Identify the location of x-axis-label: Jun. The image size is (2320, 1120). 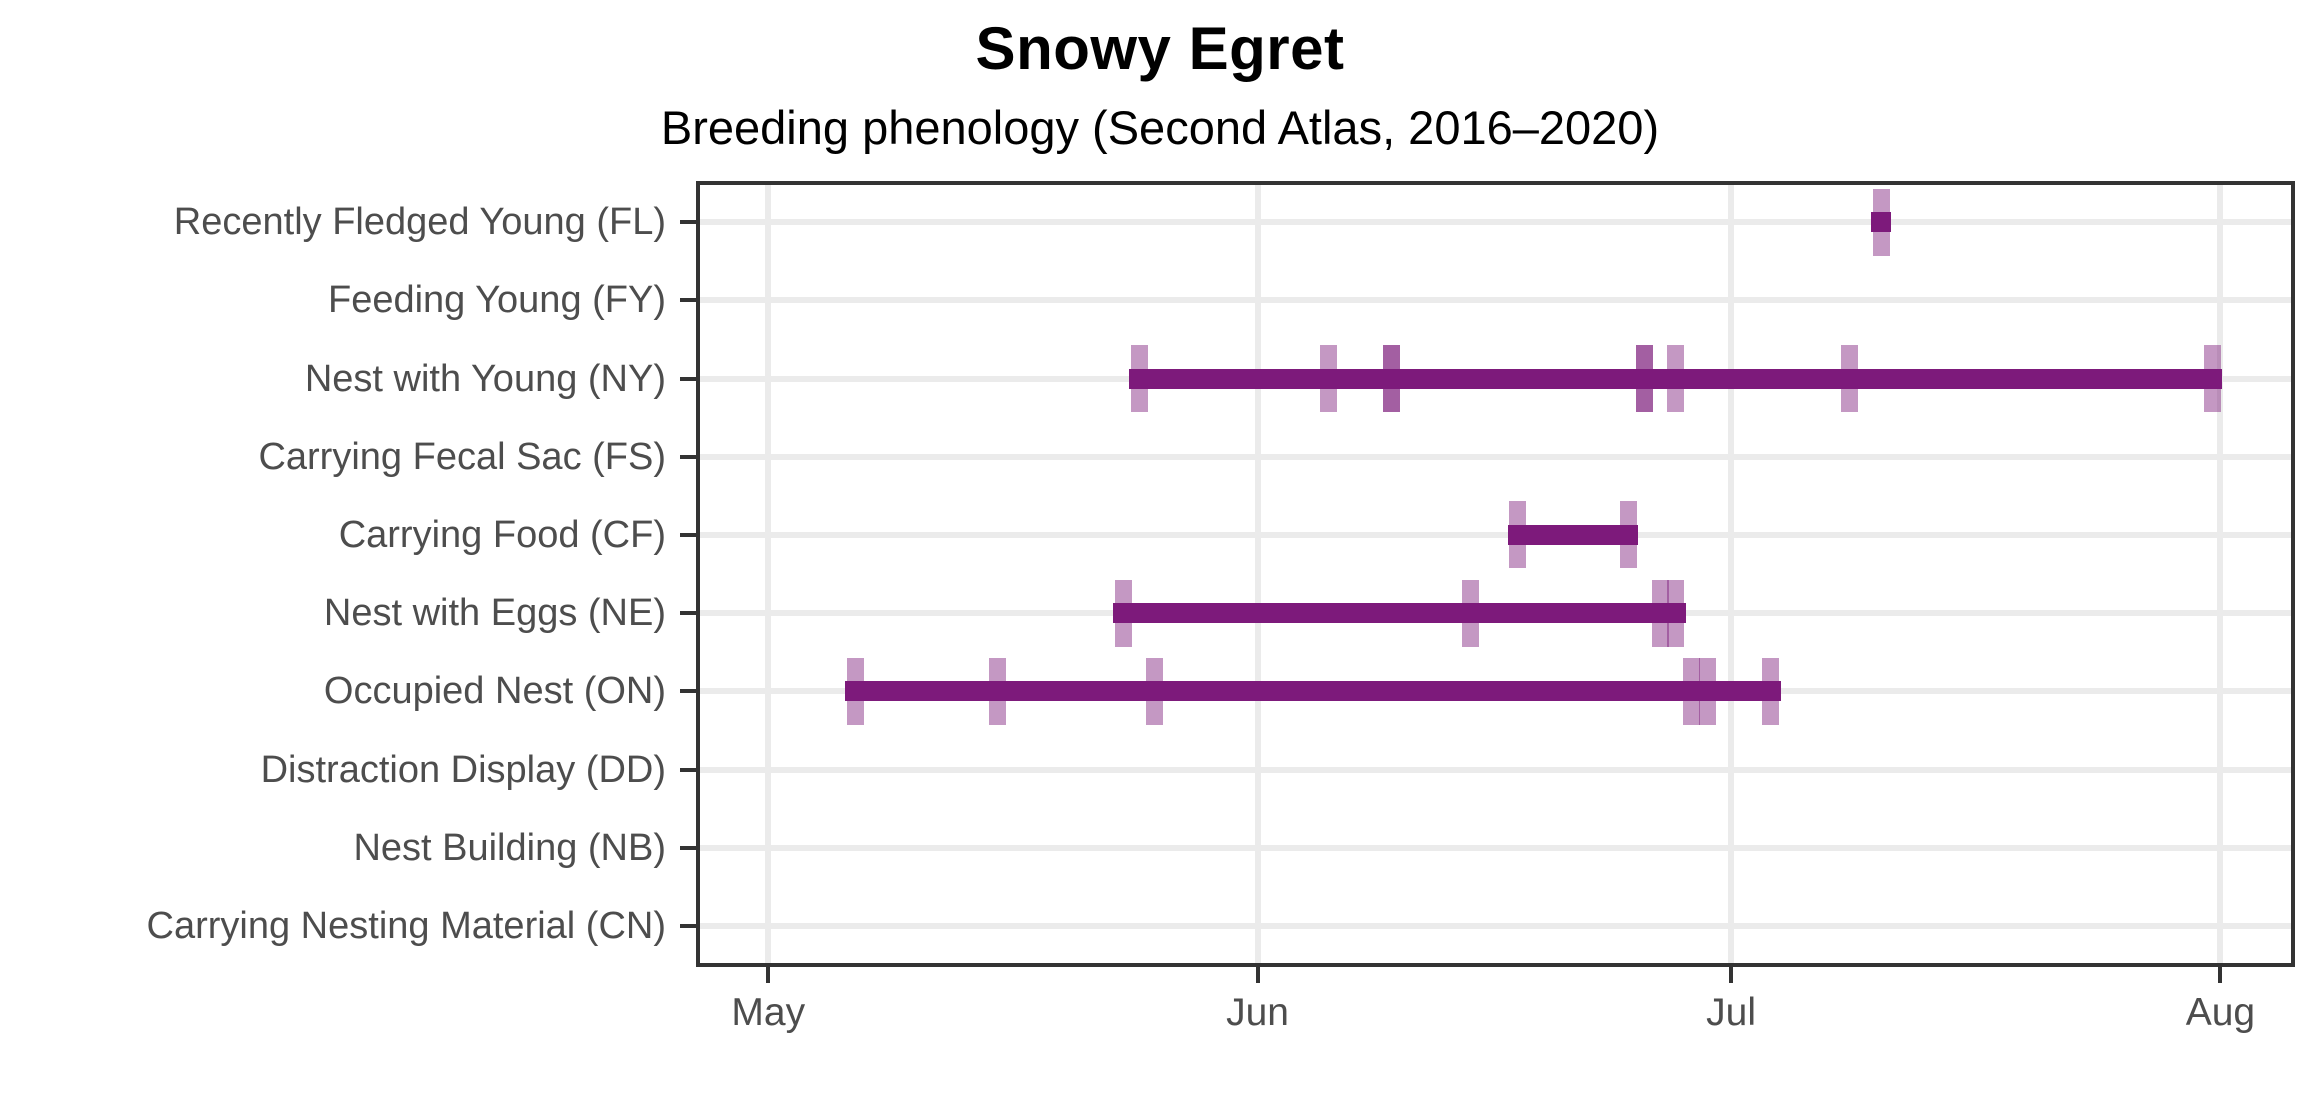
(1257, 1012).